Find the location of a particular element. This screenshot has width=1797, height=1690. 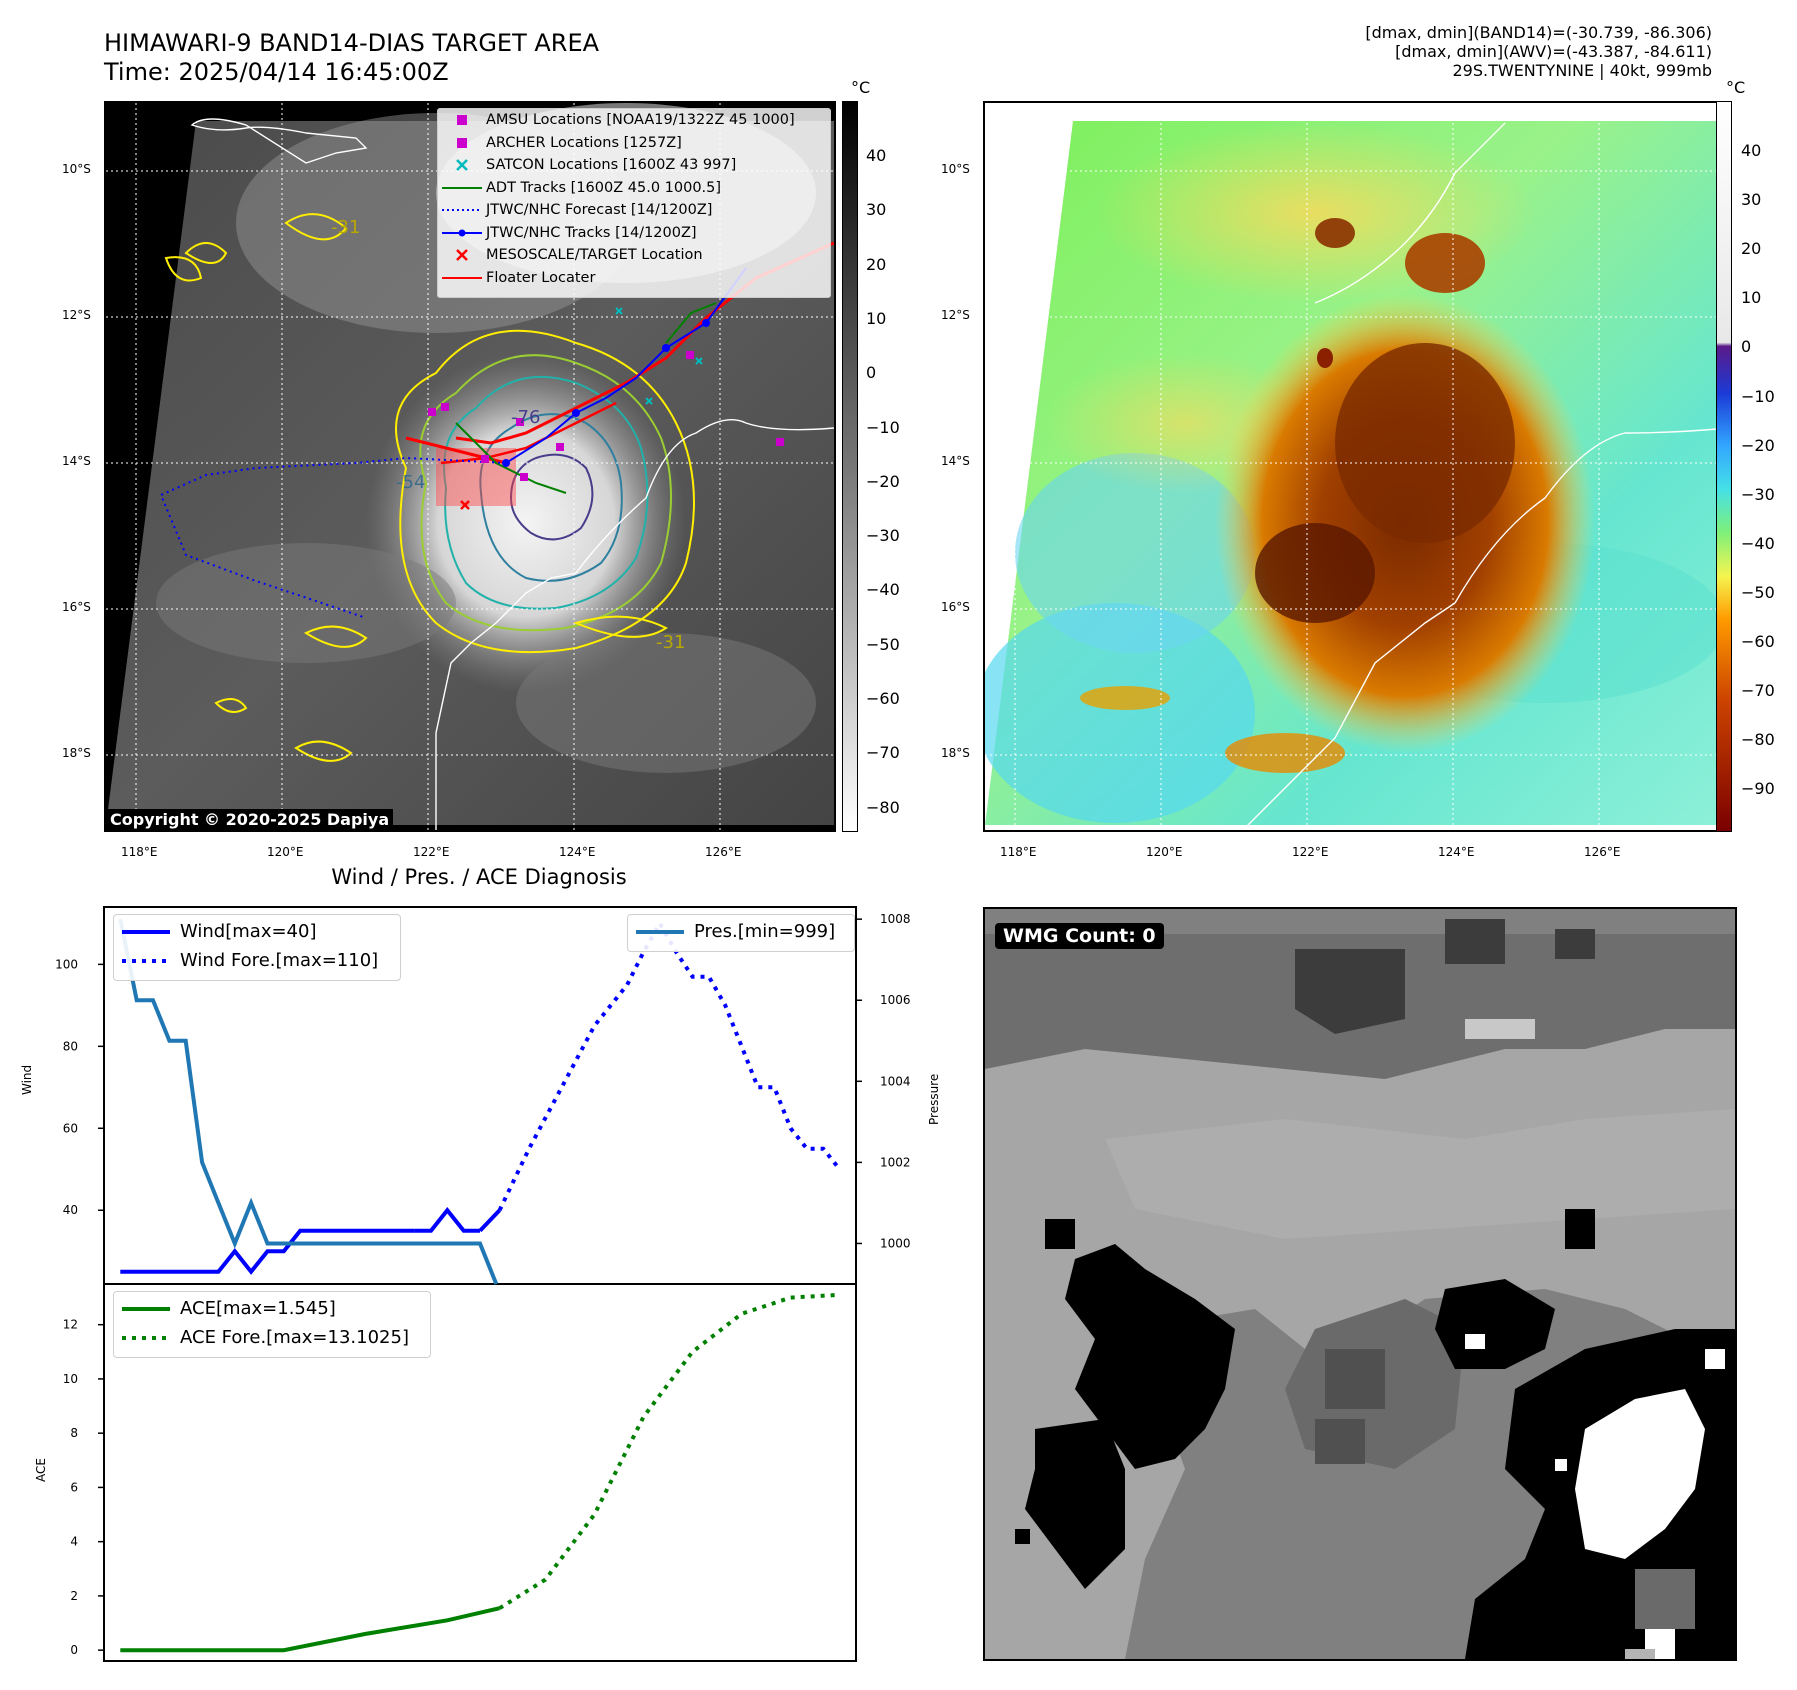

colorbar-tick-label: −10 is located at coordinates (883, 427).